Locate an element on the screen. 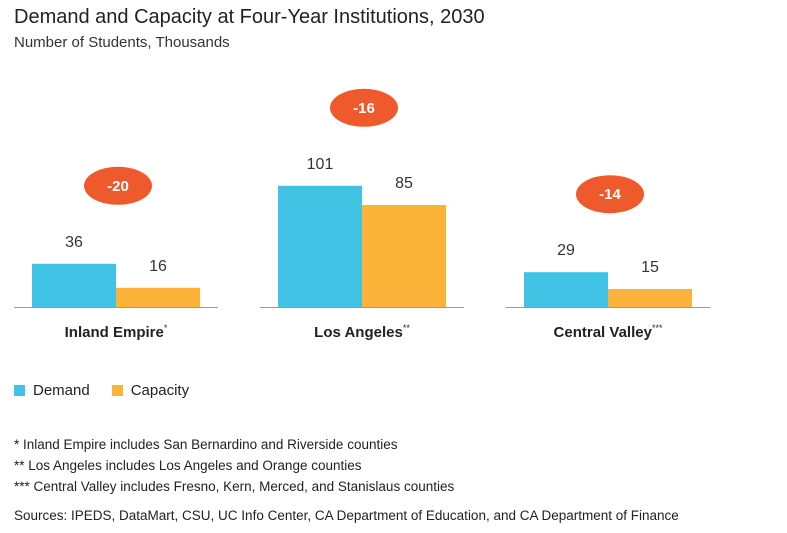  bar-los-angeles-capacity is located at coordinates (404, 256).